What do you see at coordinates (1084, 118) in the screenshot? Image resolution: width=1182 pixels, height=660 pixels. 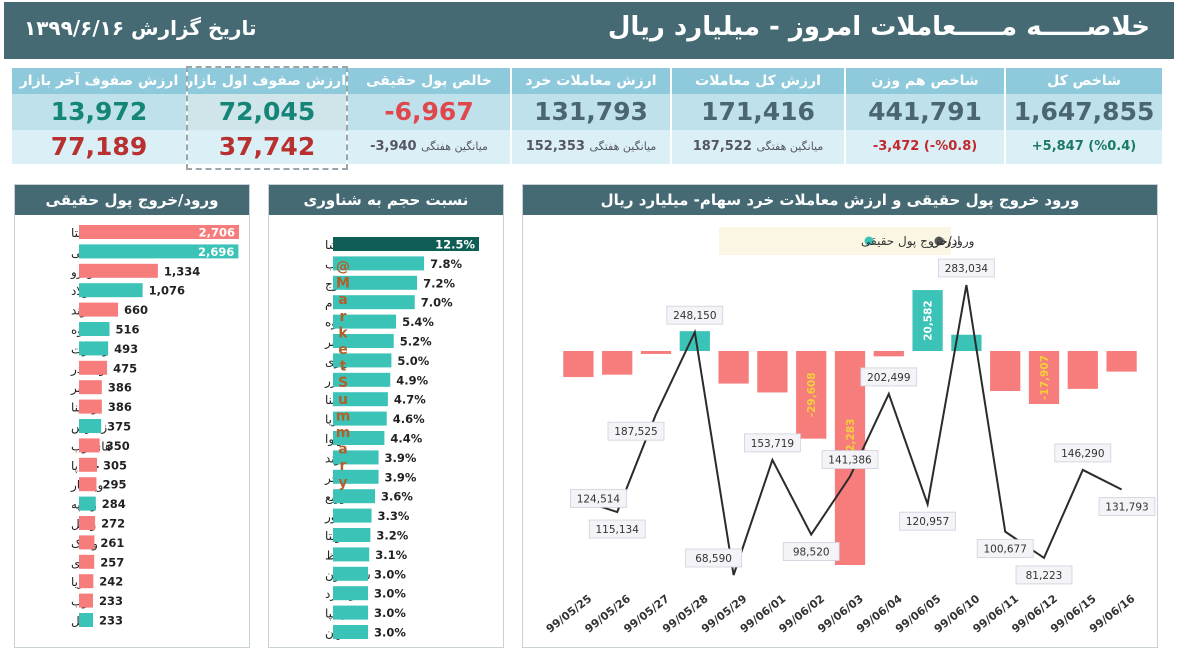 I see `kpi-card: شاخص کل 1,647,855 +5,847 (%0.4)` at bounding box center [1084, 118].